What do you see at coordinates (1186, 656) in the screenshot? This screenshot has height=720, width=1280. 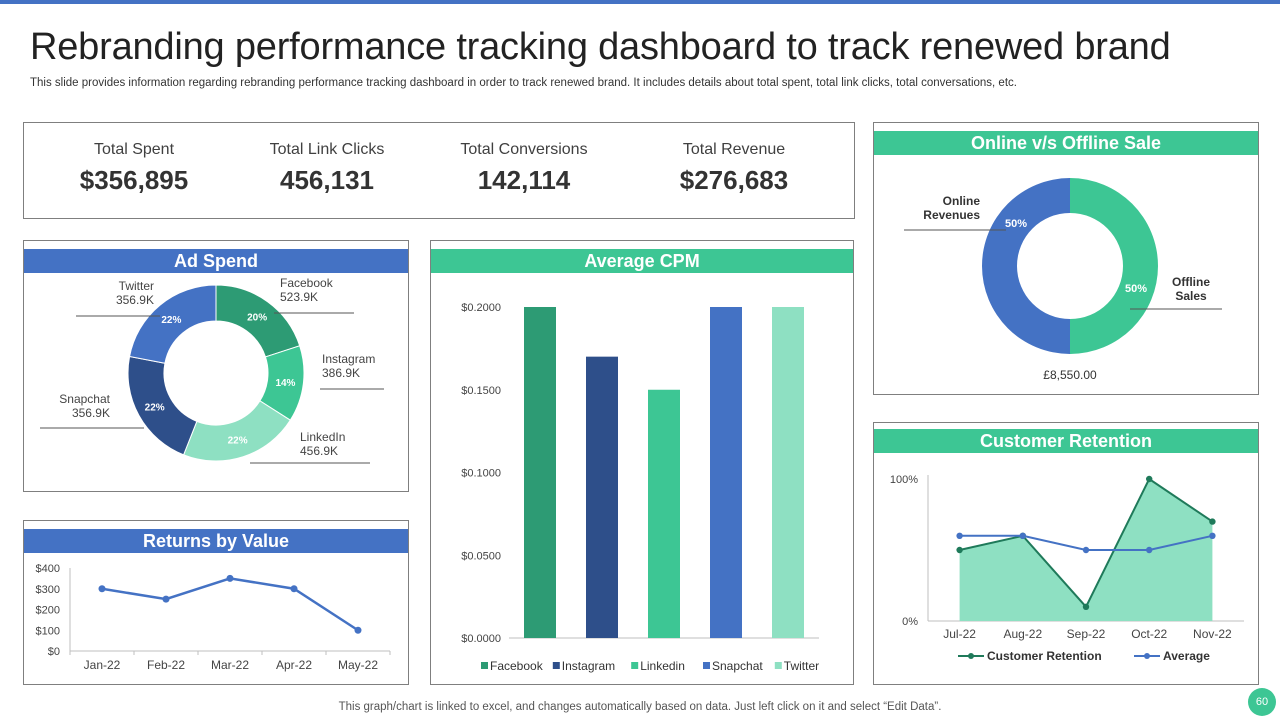 I see `average-legend-label: Average` at bounding box center [1186, 656].